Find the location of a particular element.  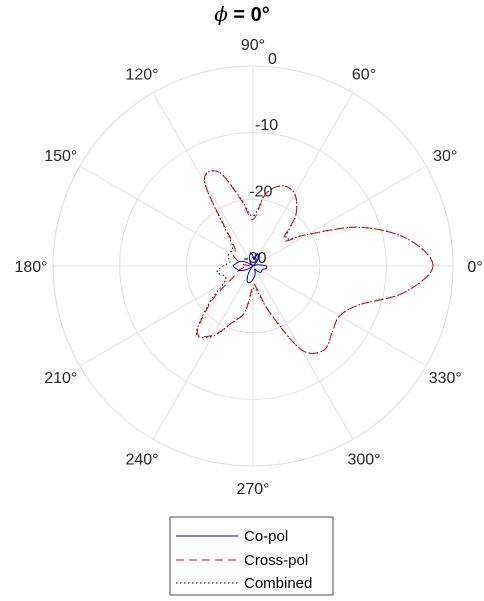

legend-entry-co-pol: Co-pol is located at coordinates (232, 536).